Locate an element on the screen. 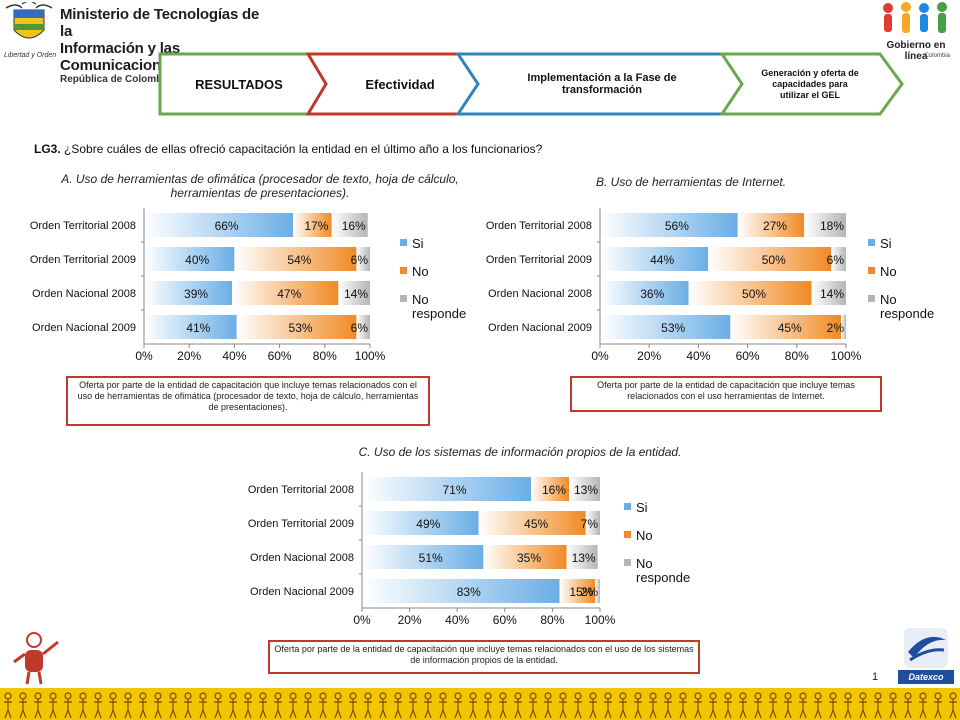  data-label: 45% is located at coordinates (790, 328).